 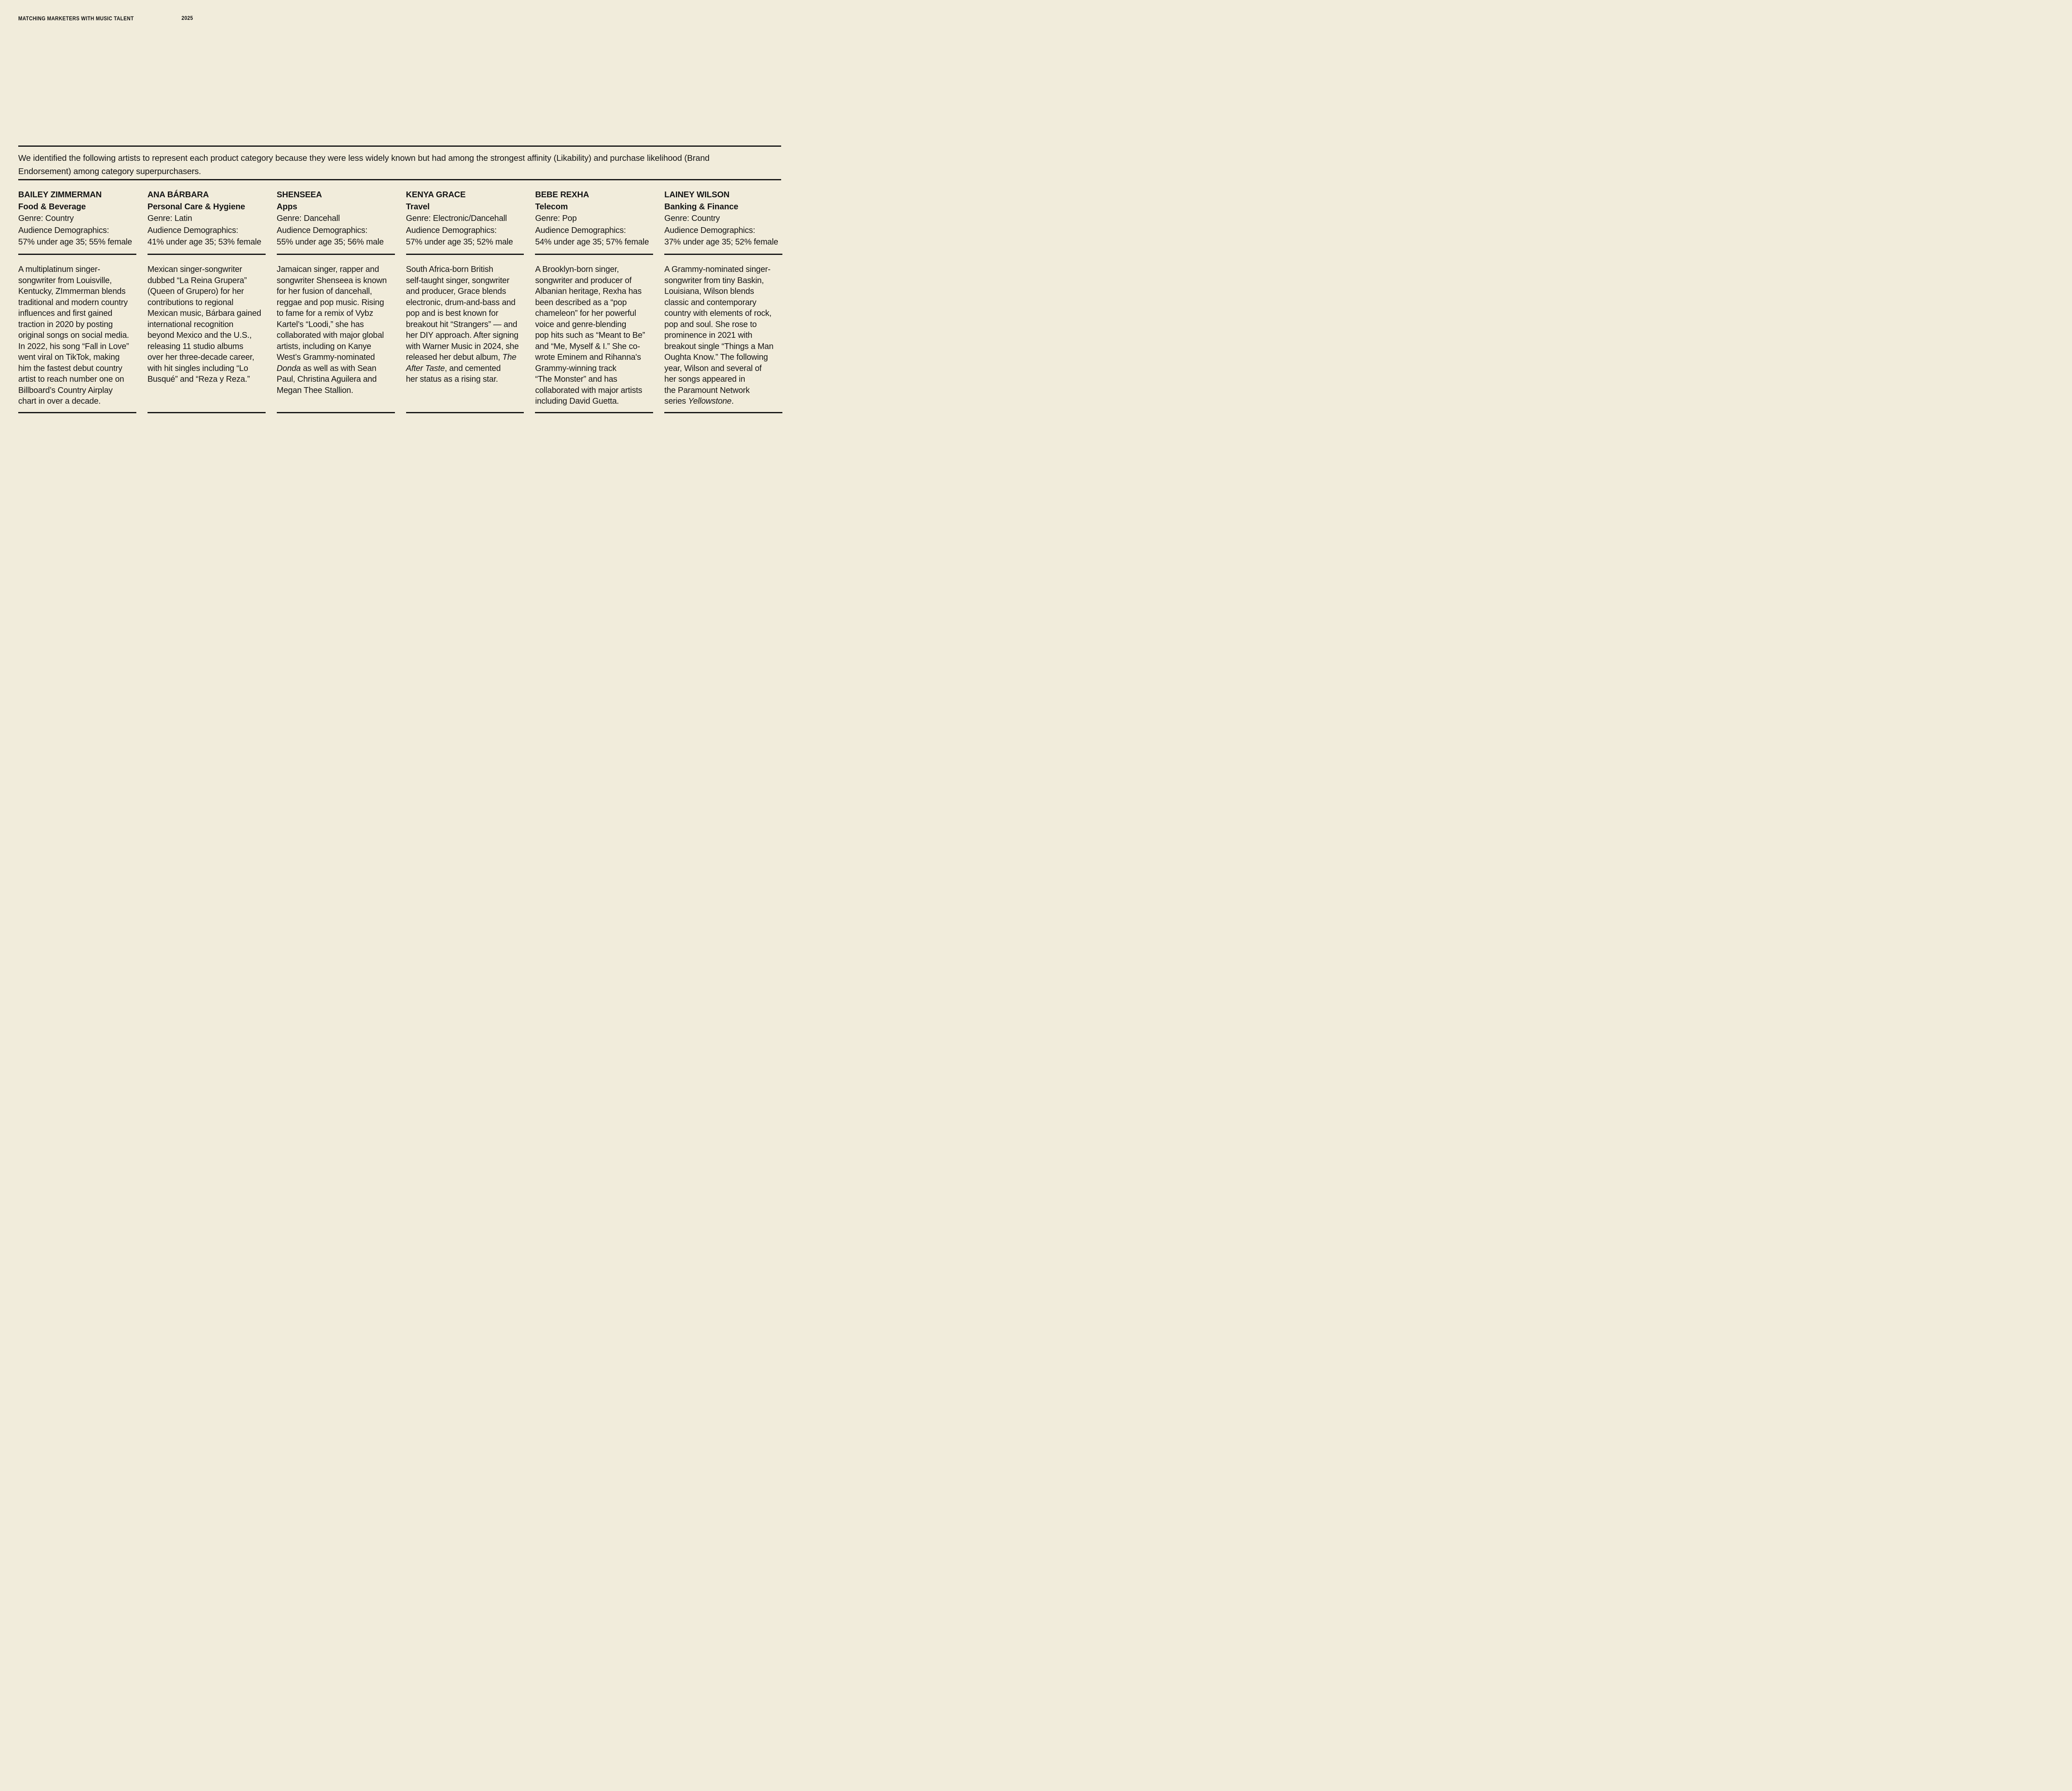 I want to click on audience-demographics-value: 57% under age 35; 52% male, so click(x=459, y=242).